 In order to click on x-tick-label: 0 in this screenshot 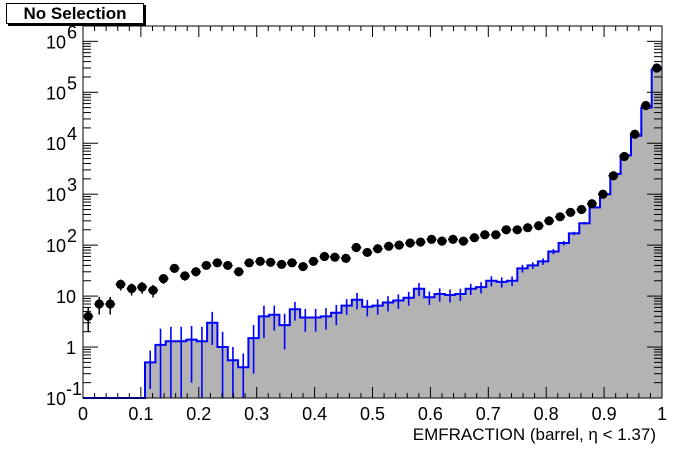, I will do `click(83, 414)`.